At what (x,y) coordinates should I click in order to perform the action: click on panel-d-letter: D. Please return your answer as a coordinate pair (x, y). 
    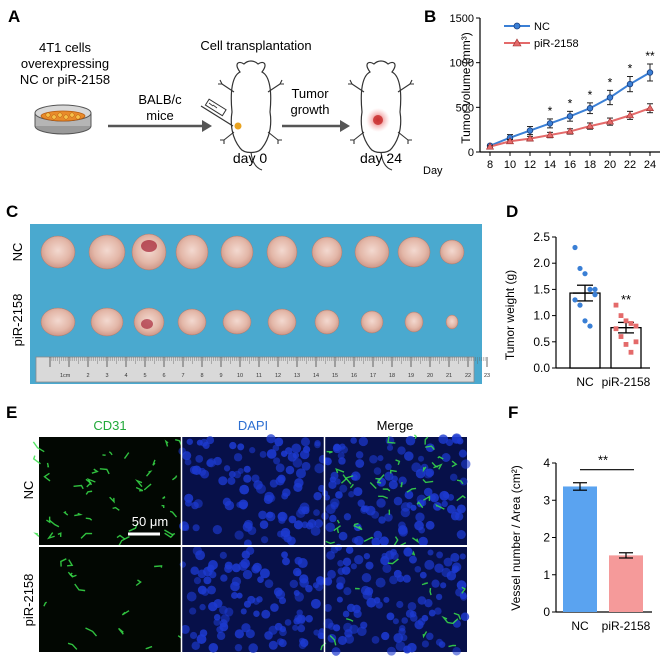
    Looking at the image, I should click on (512, 211).